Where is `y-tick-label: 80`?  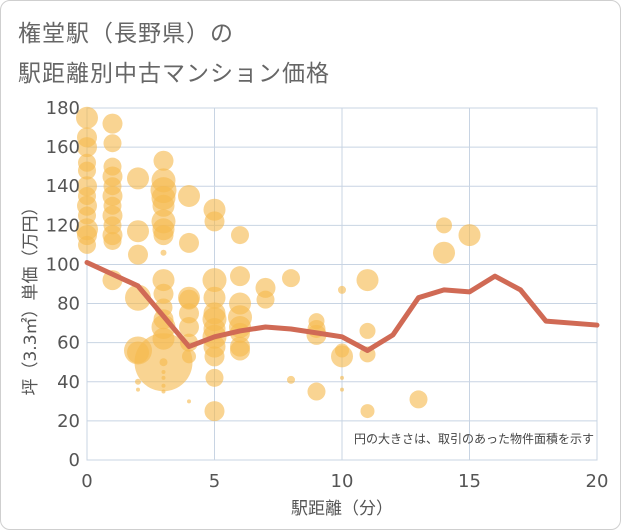 y-tick-label: 80 is located at coordinates (68, 304).